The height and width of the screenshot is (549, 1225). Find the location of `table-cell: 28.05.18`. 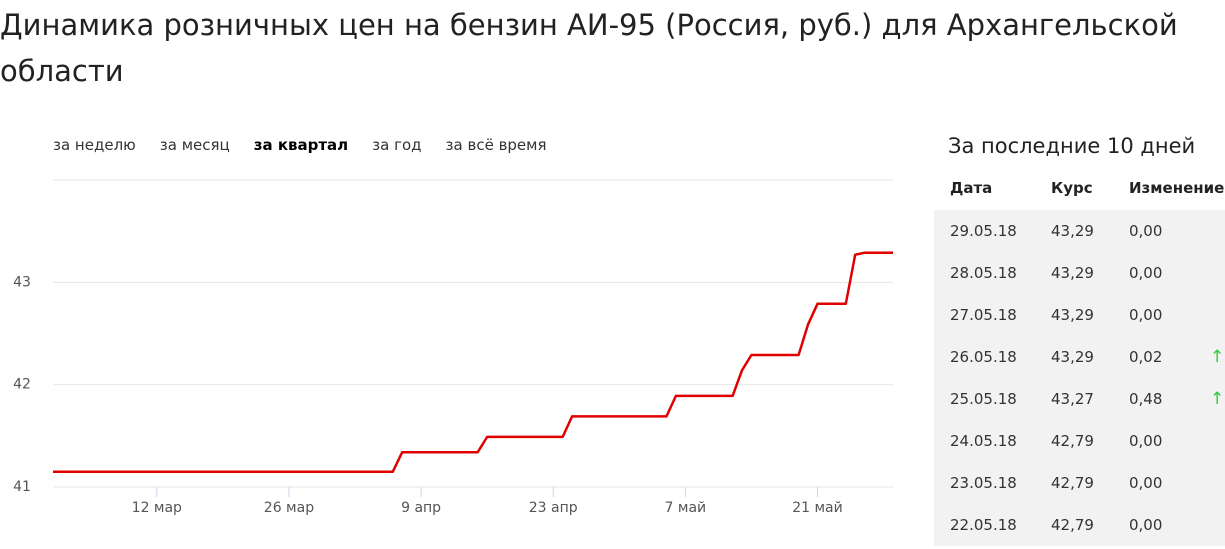

table-cell: 28.05.18 is located at coordinates (983, 273).